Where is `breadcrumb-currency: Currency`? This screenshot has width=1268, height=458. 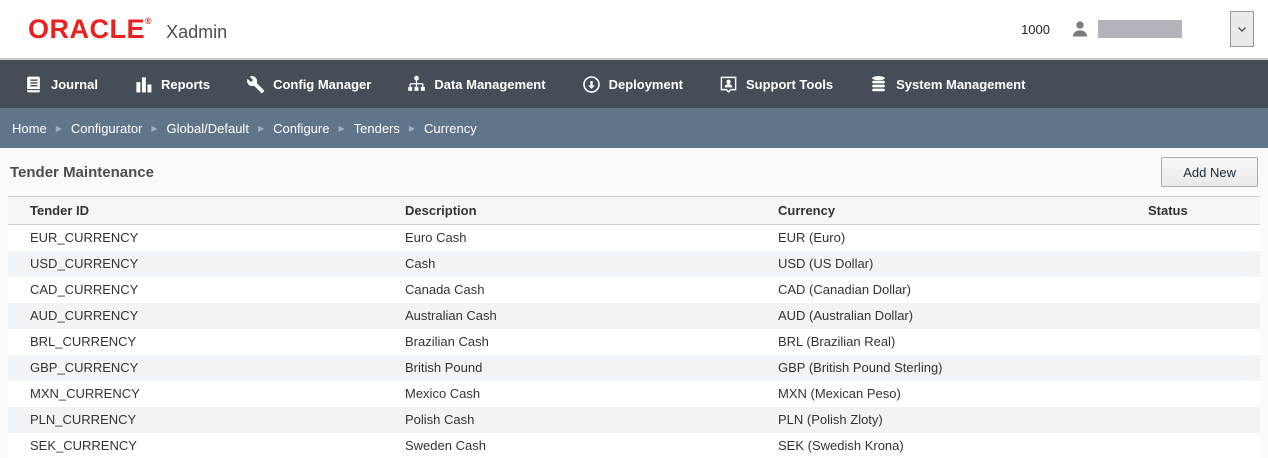
breadcrumb-currency: Currency is located at coordinates (450, 128).